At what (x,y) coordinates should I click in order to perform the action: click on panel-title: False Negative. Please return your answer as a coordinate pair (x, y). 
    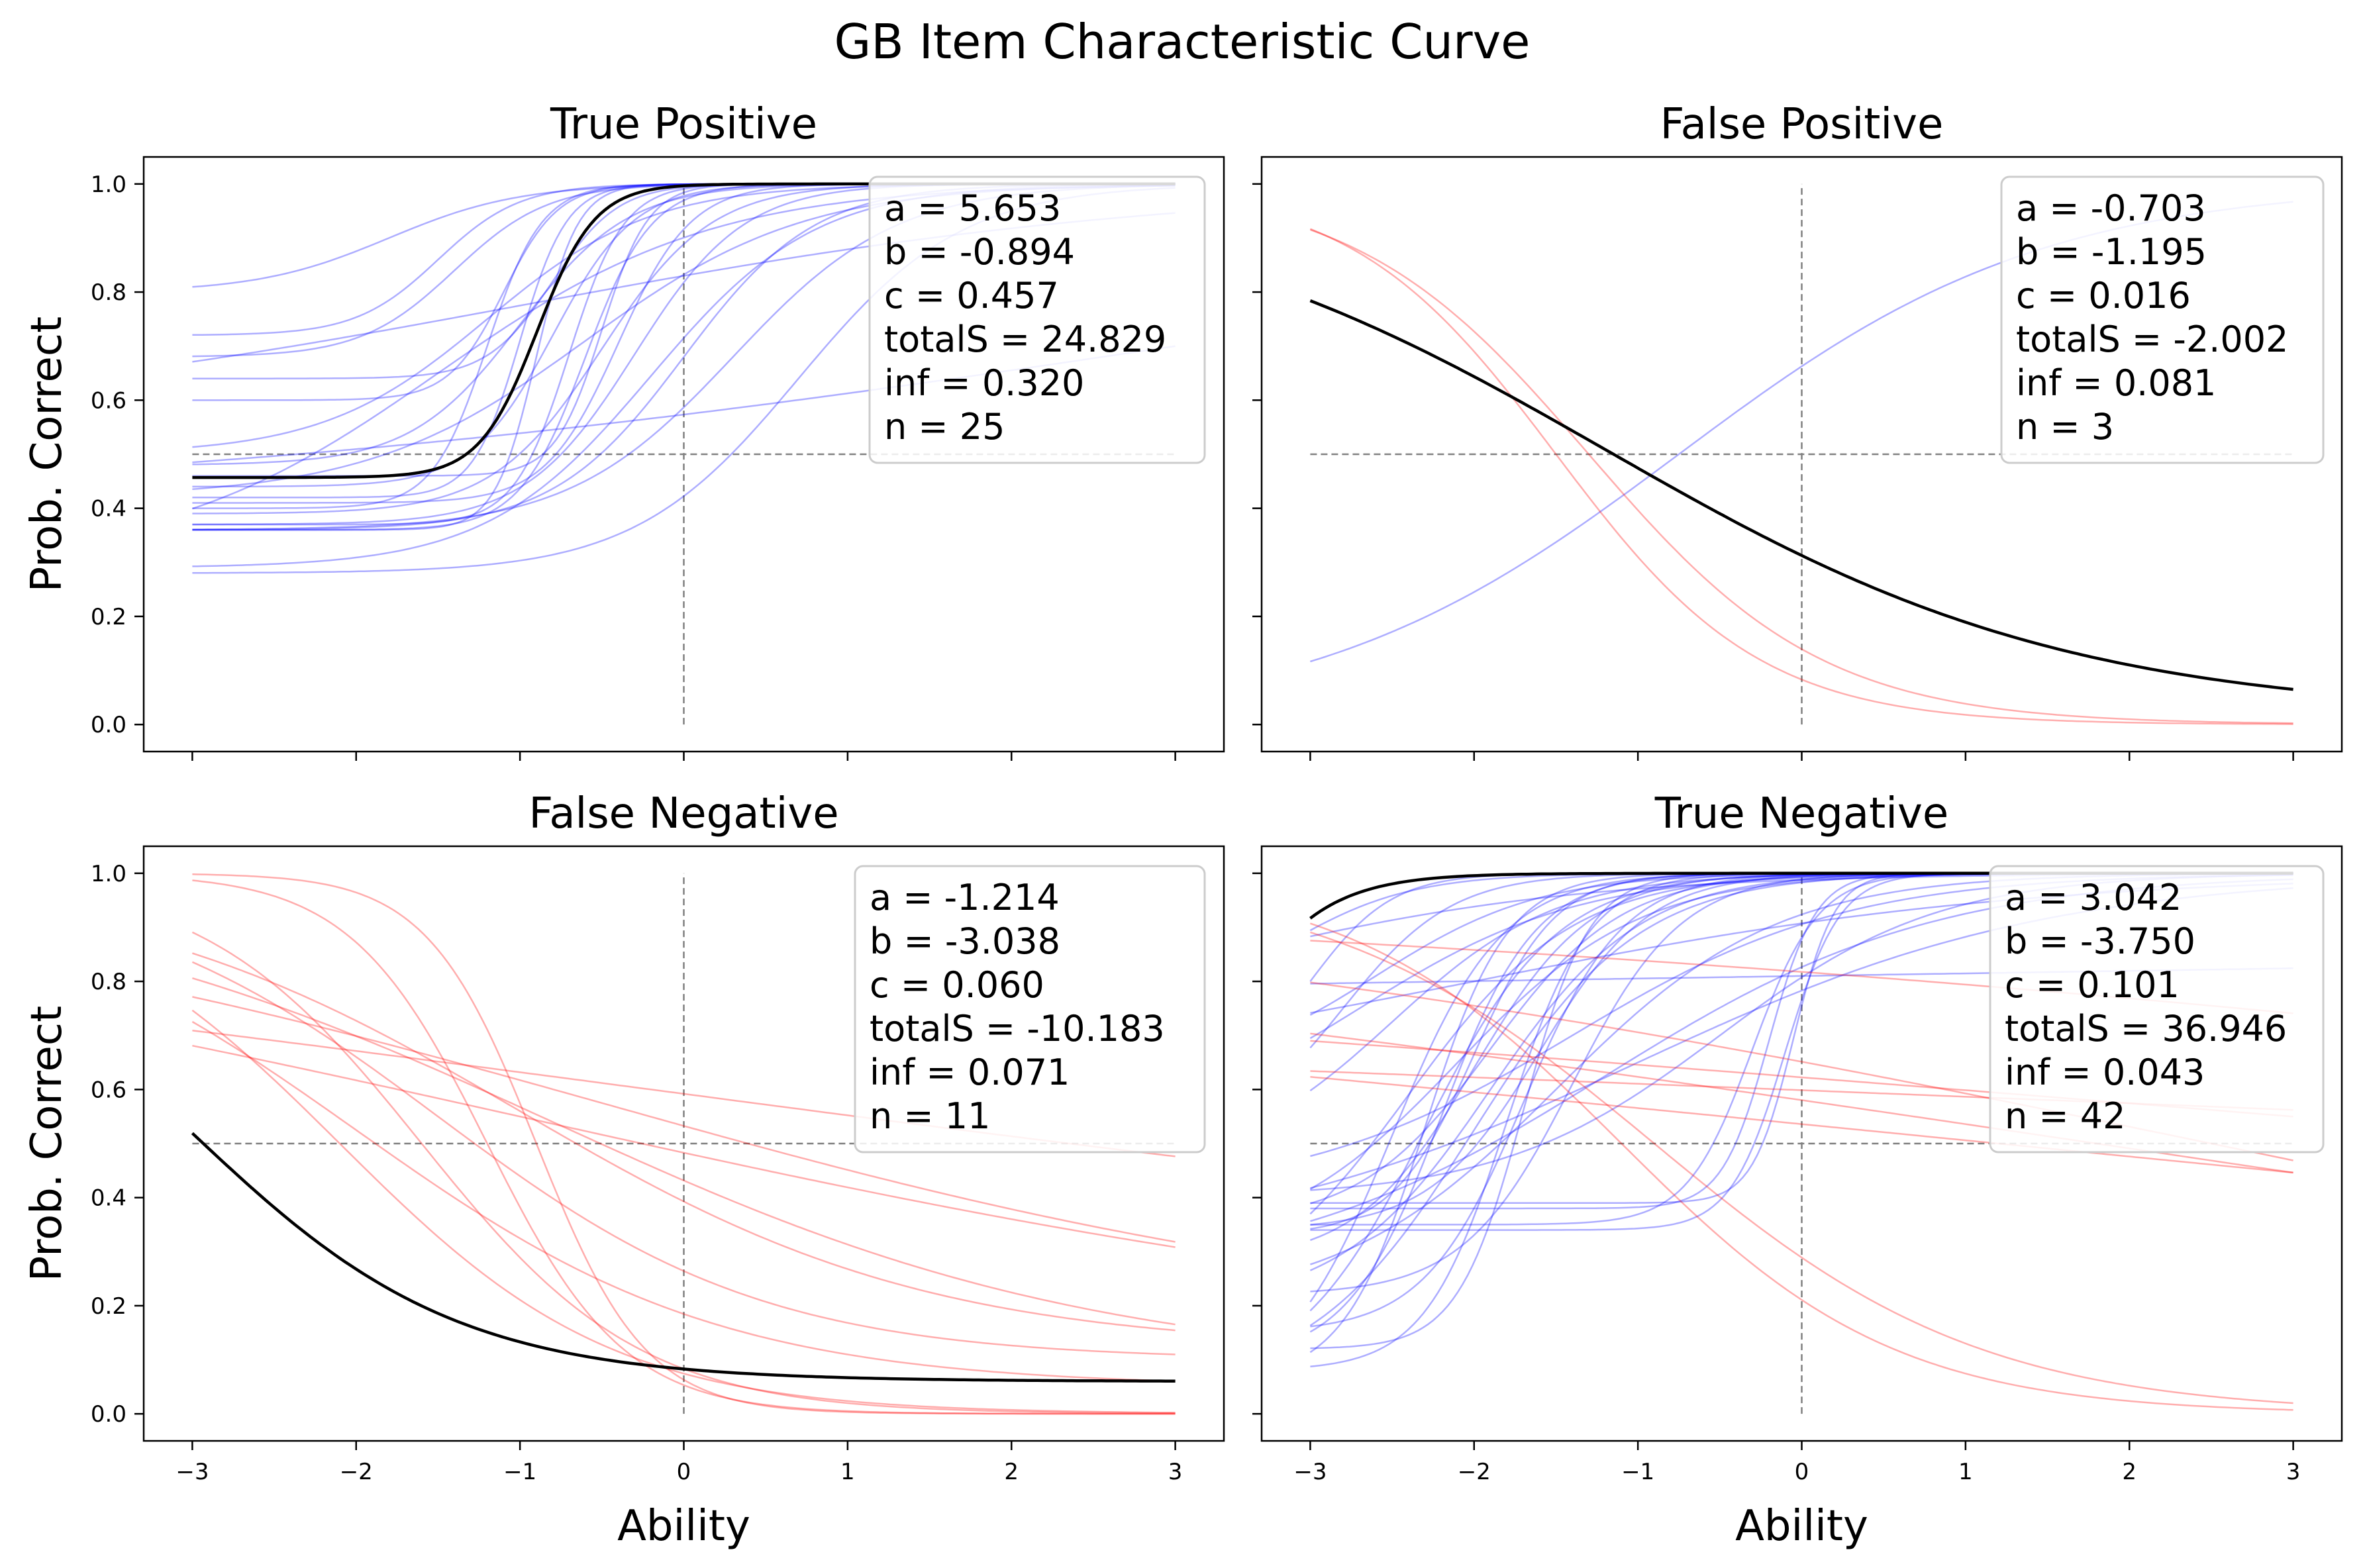
    Looking at the image, I should click on (683, 813).